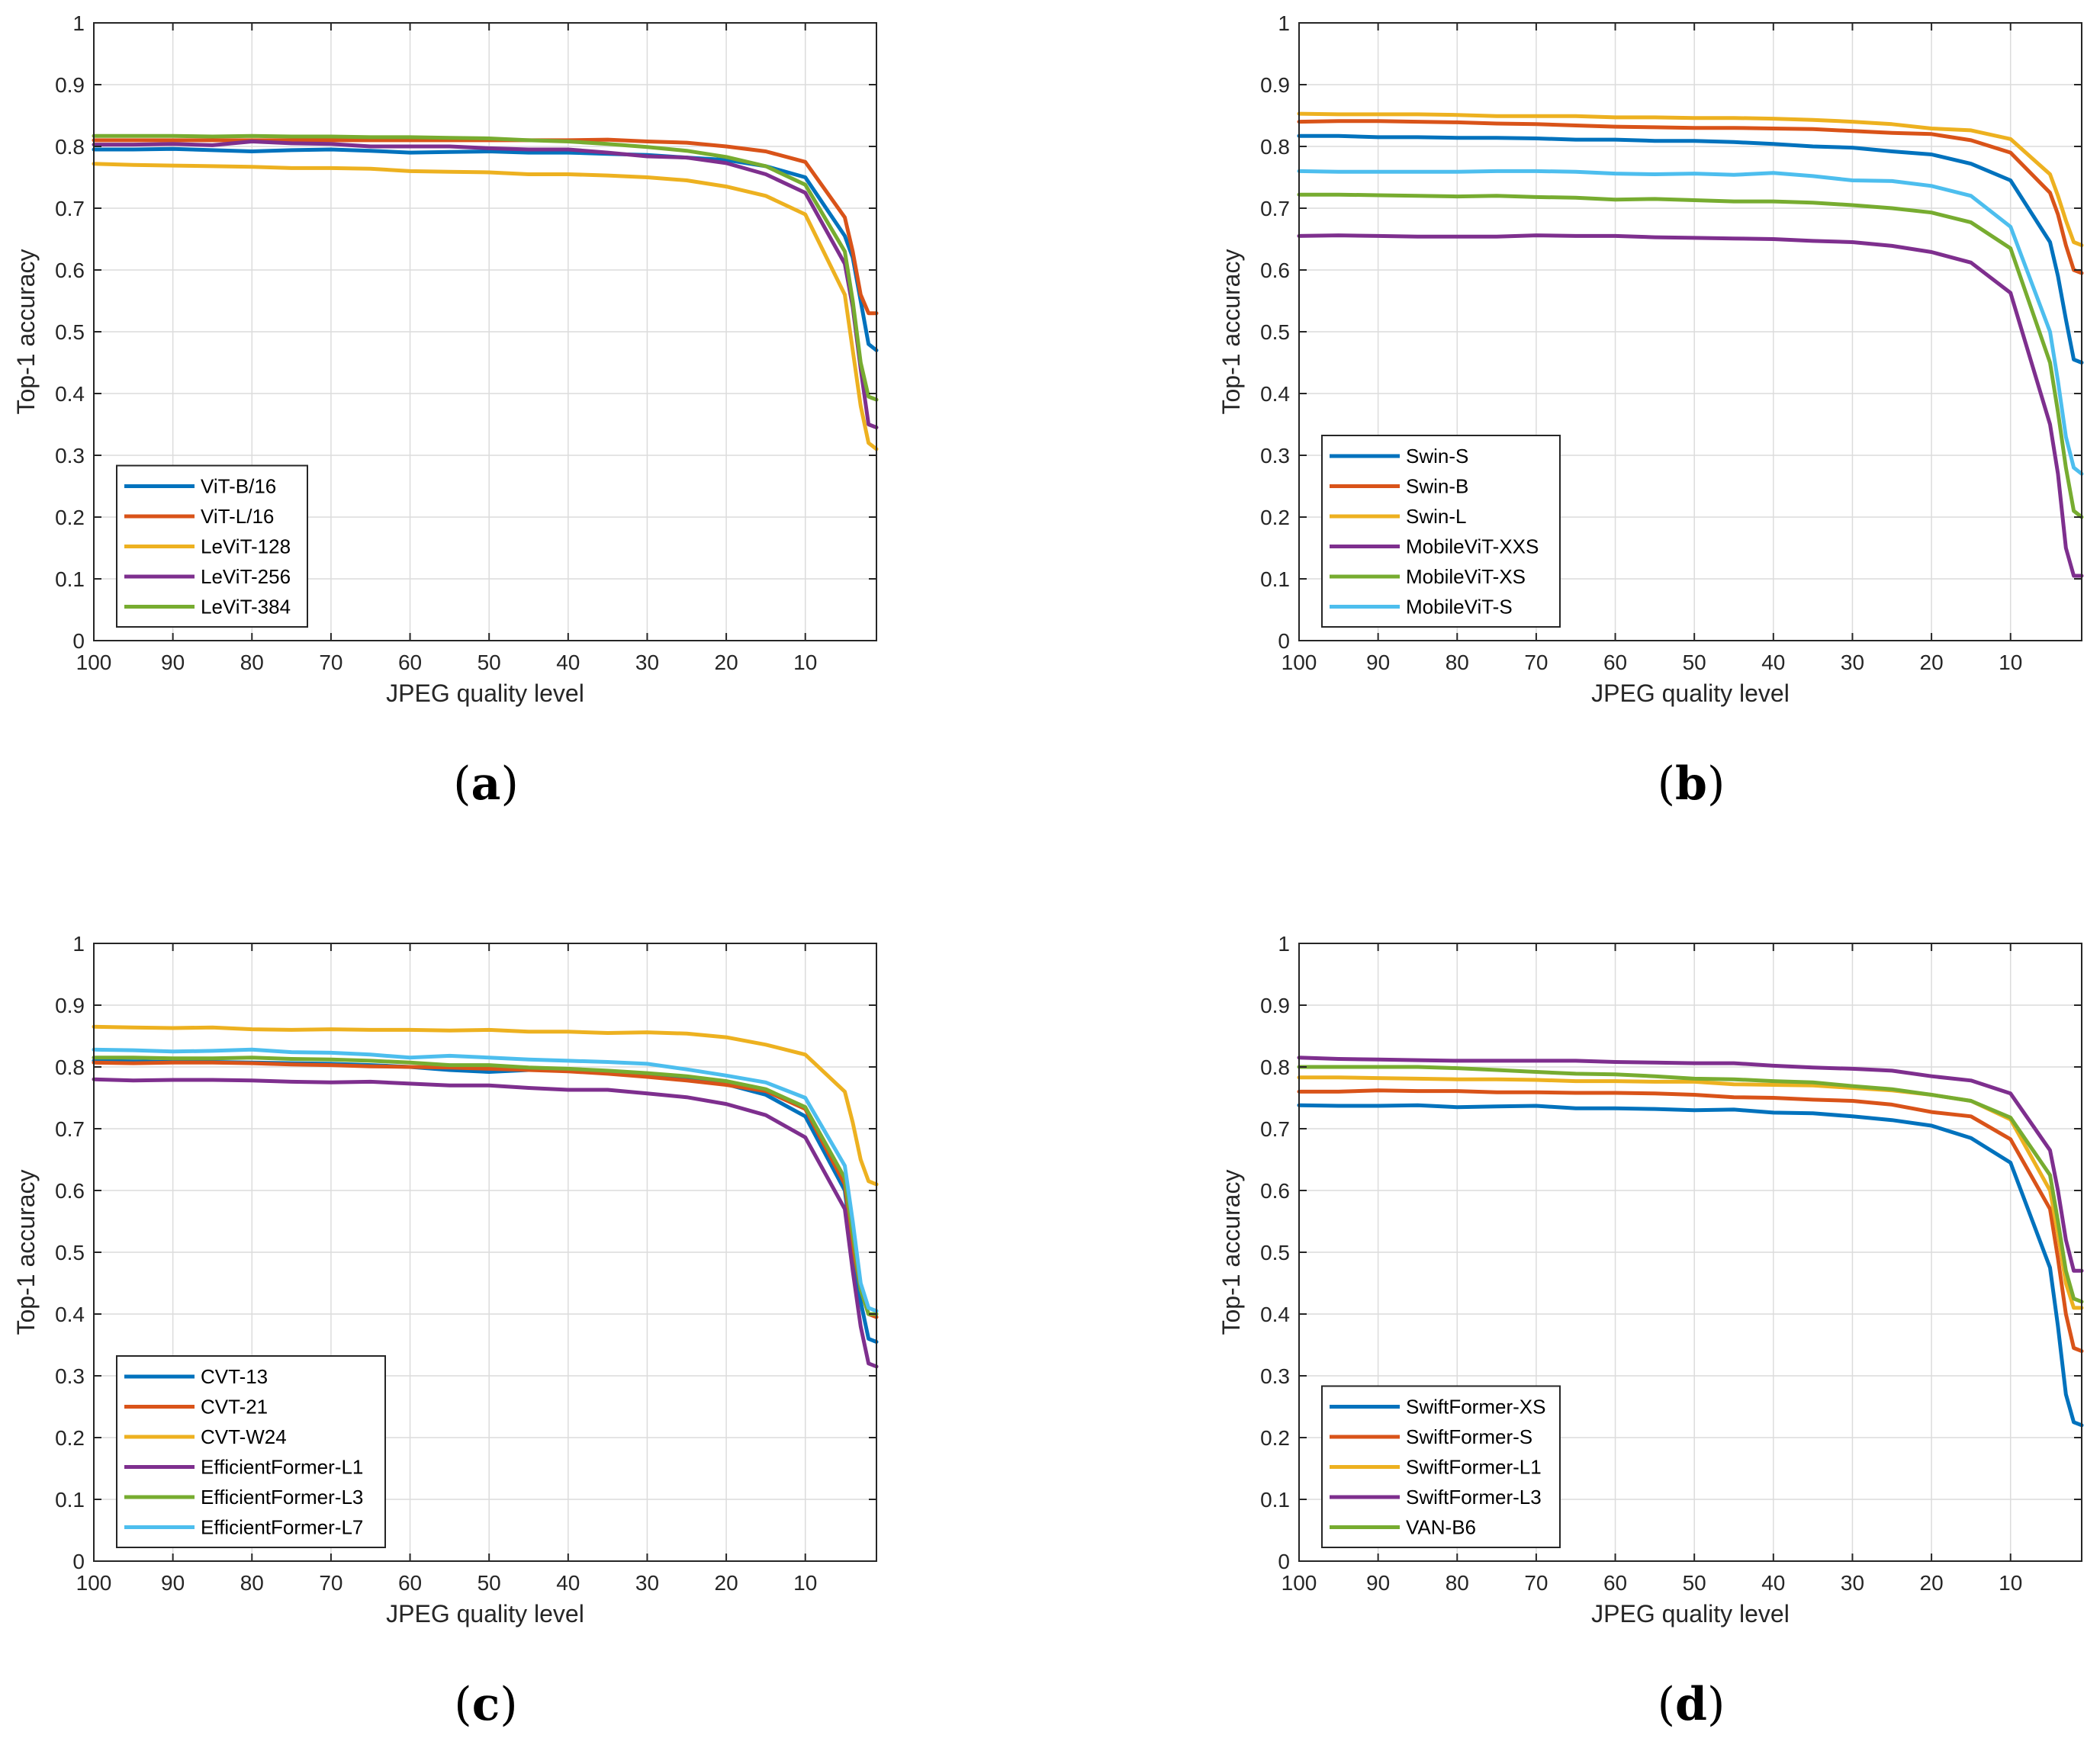 Image resolution: width=2100 pixels, height=1764 pixels. Describe the element at coordinates (485, 249) in the screenshot. I see `series-line-ViT-B/16` at that location.